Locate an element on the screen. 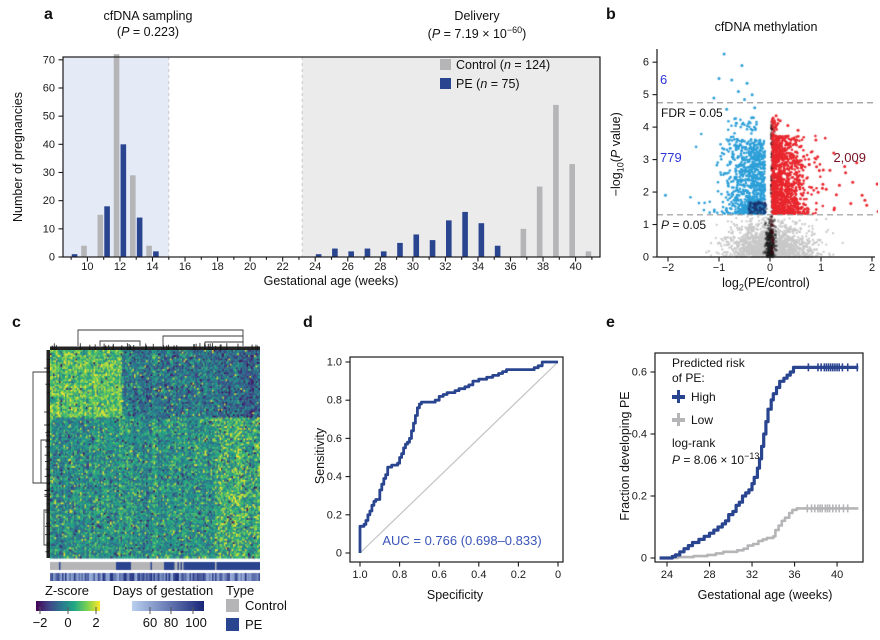 The height and width of the screenshot is (640, 880). dendrograms is located at coordinates (138, 437).